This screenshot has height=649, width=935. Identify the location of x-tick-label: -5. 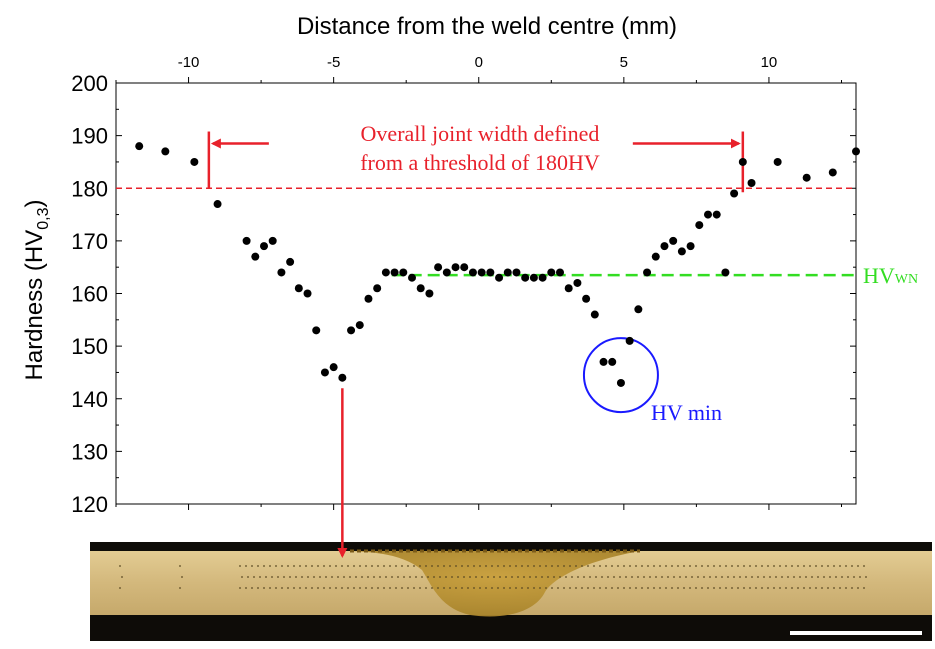
(333, 62).